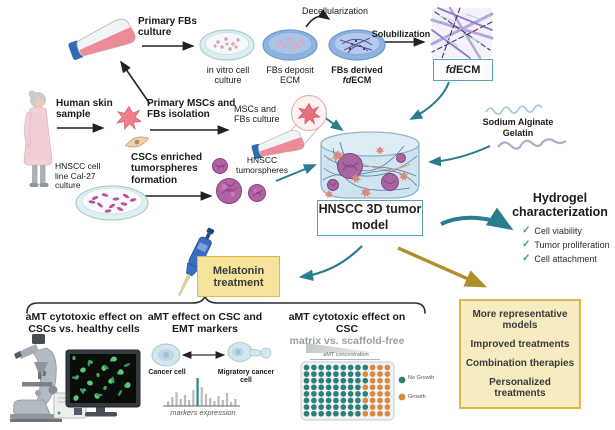 This screenshot has height=430, width=615. What do you see at coordinates (289, 126) in the screenshot?
I see `msc-culture-flask-icon` at bounding box center [289, 126].